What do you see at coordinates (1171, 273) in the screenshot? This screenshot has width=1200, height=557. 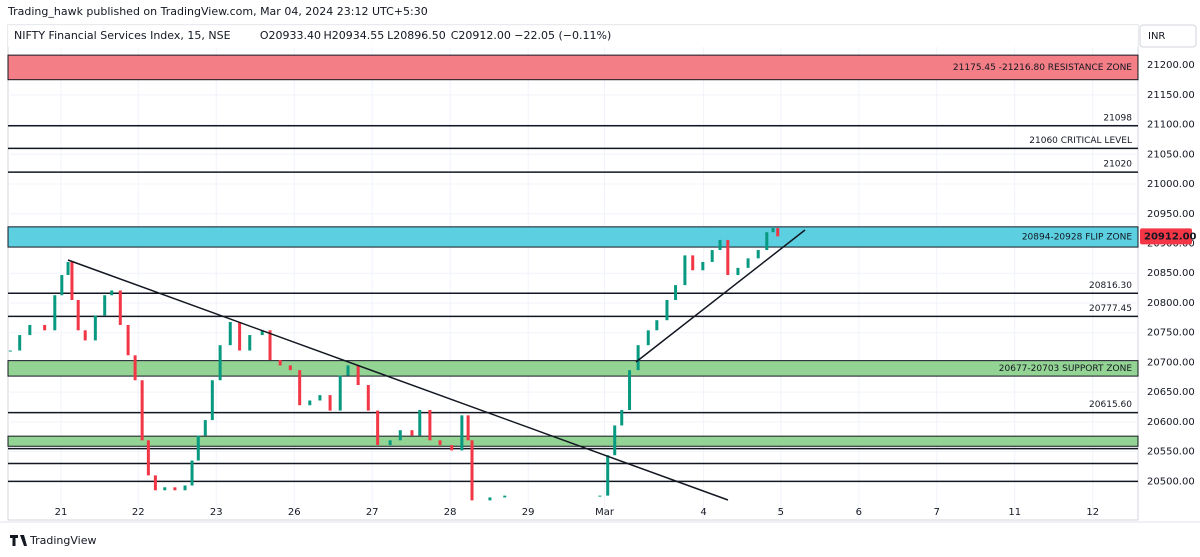 I see `y-tick-label: 20850.00` at bounding box center [1171, 273].